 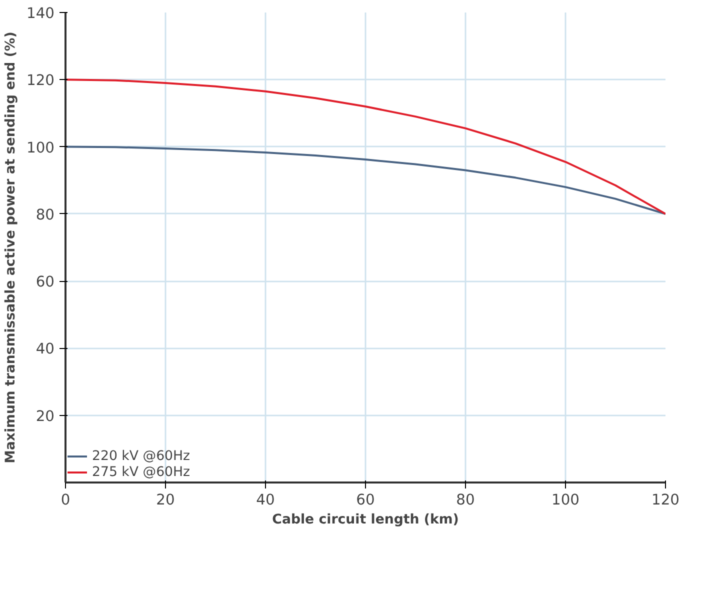 I want to click on x-tick-label: 40, so click(x=265, y=500).